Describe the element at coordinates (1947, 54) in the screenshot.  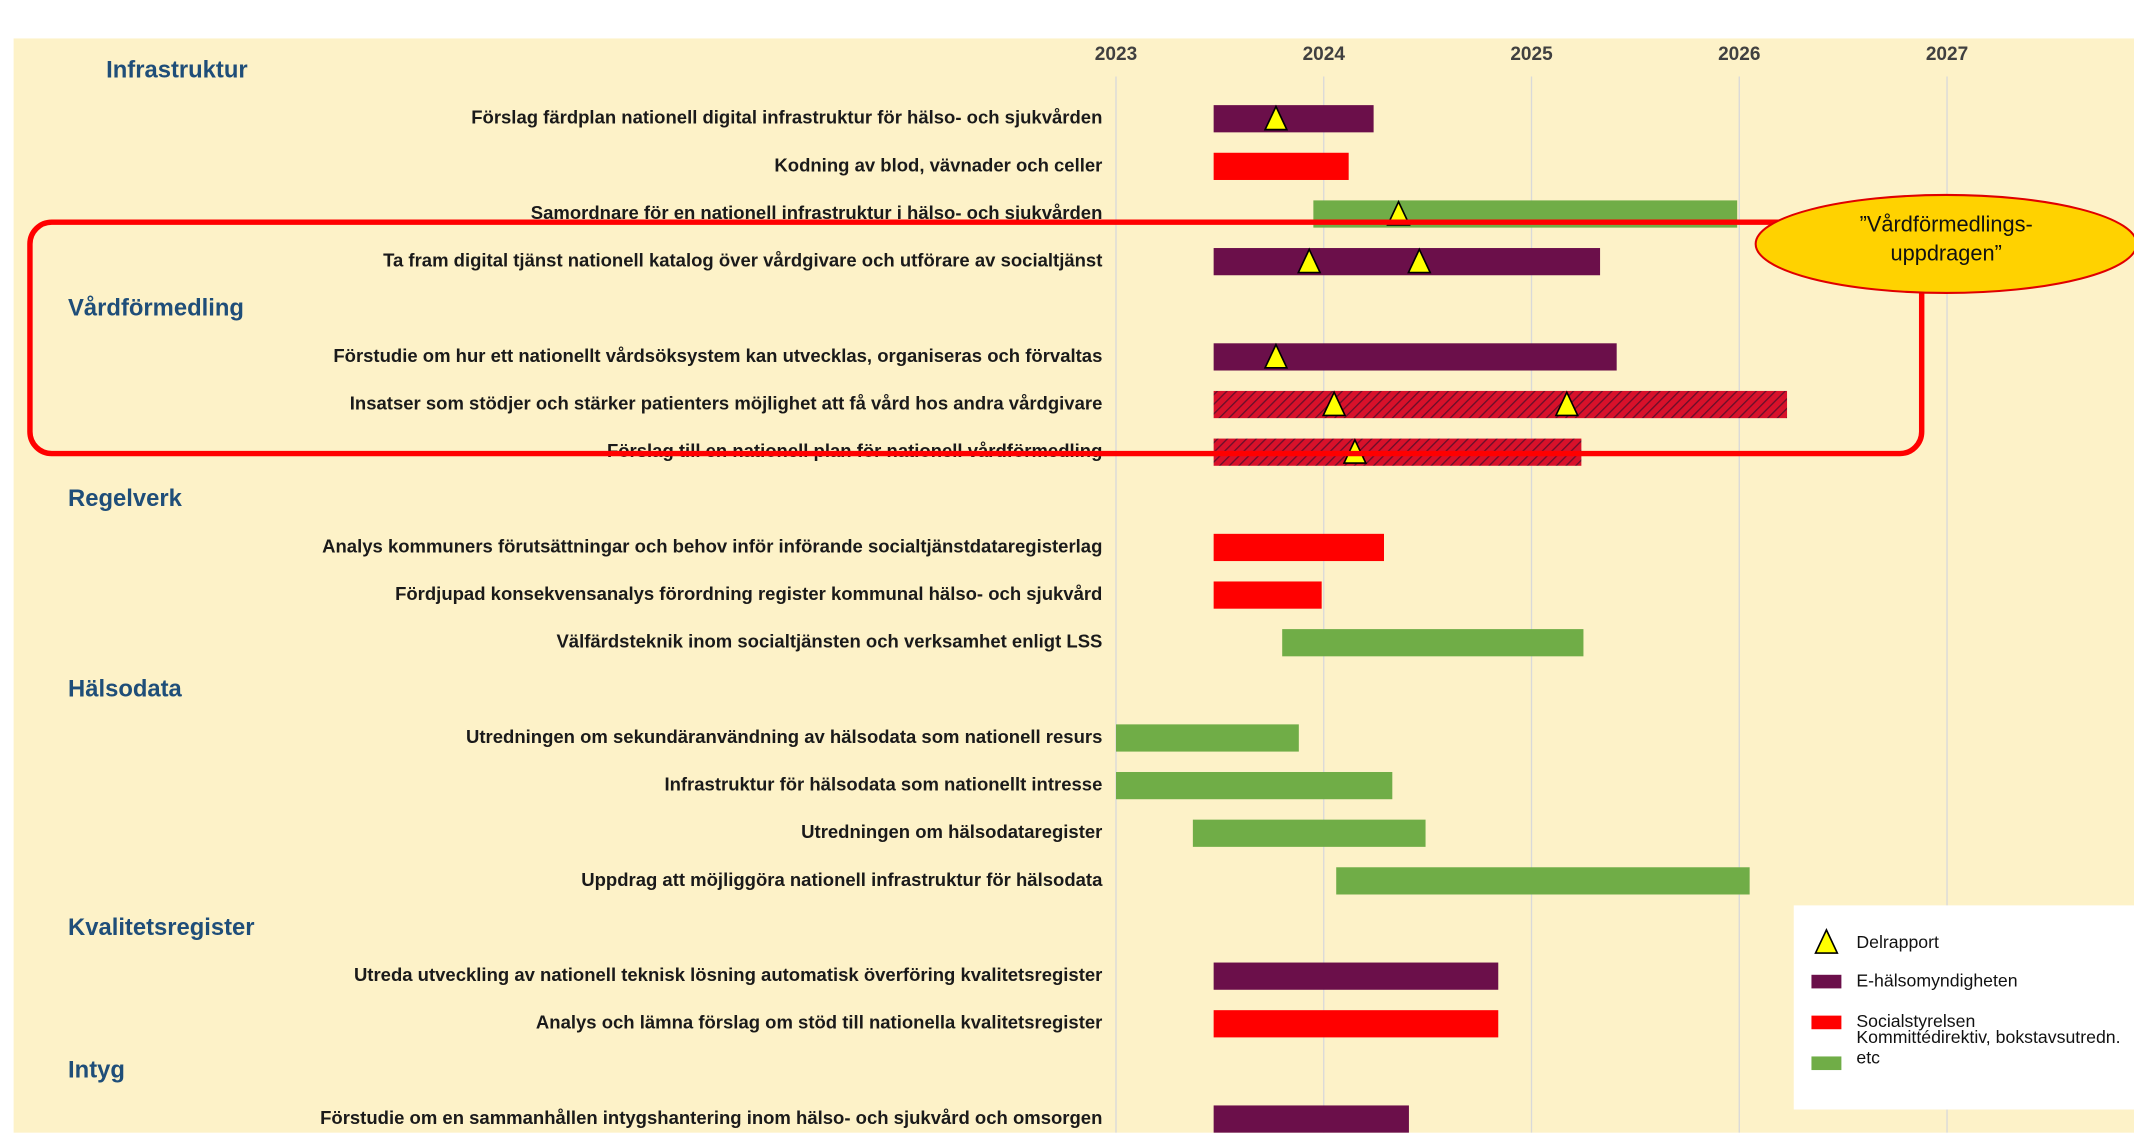
I see `x-tick-label: 2027` at that location.